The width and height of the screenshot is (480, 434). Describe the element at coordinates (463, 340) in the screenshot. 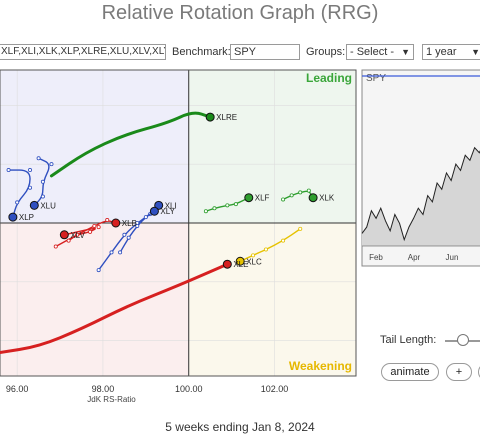

I see `tail-length-slider-handle` at that location.